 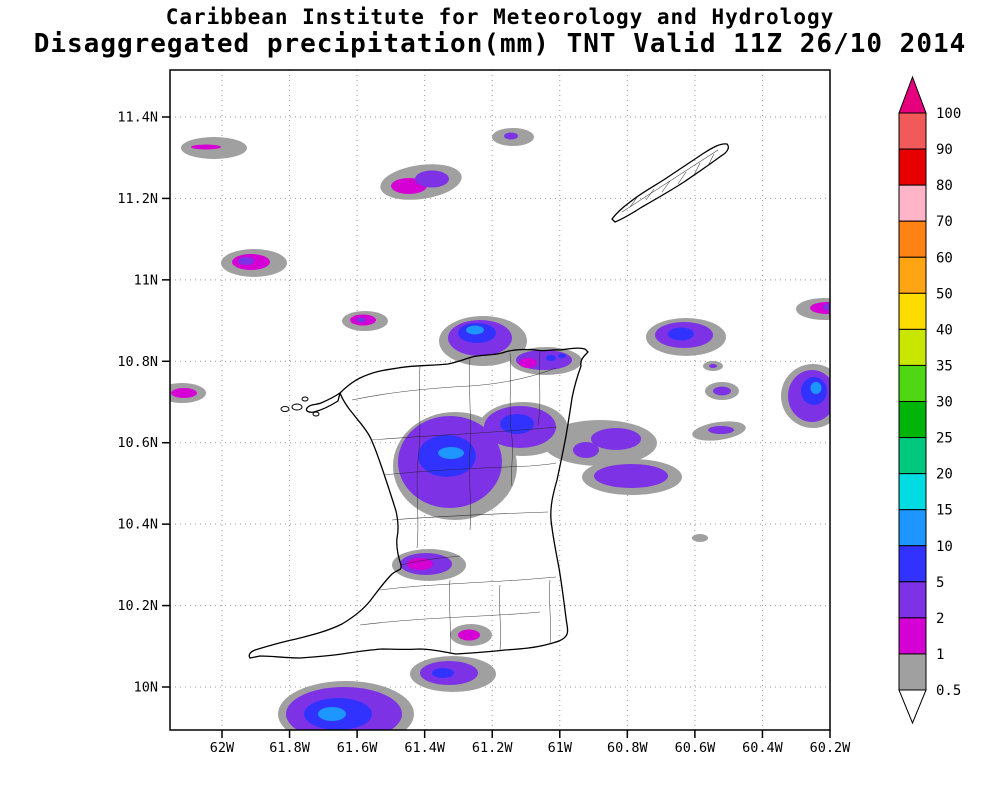 I want to click on precip-blob-nw-corner, so click(x=214, y=148).